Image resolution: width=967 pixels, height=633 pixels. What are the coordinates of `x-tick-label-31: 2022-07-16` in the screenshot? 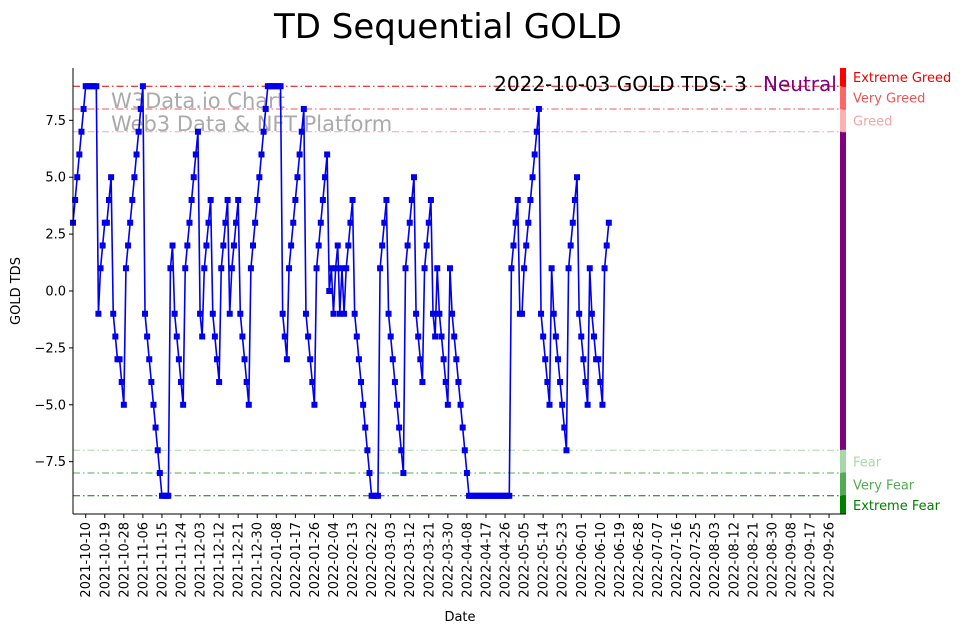 It's located at (677, 560).